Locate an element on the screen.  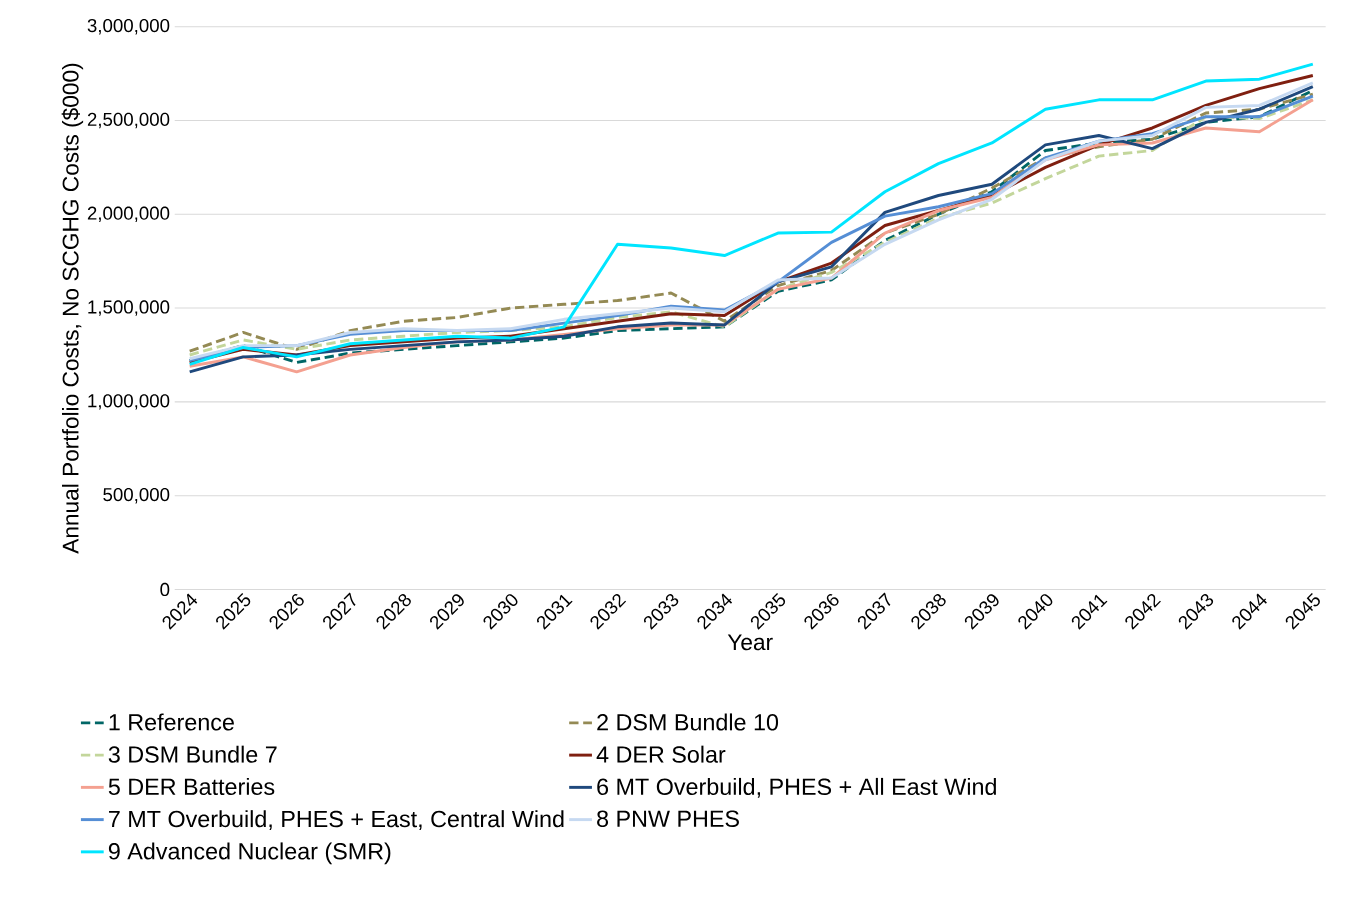
y-tick-label: 2,000,000 is located at coordinates (128, 214).